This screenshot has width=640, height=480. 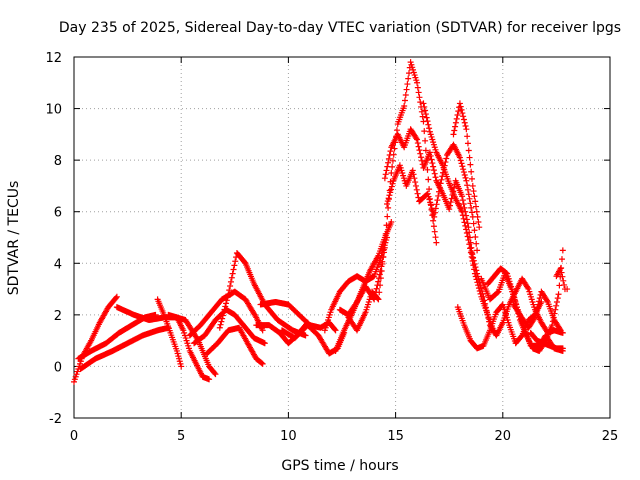 What do you see at coordinates (181, 436) in the screenshot?
I see `x-tick-label: 5` at bounding box center [181, 436].